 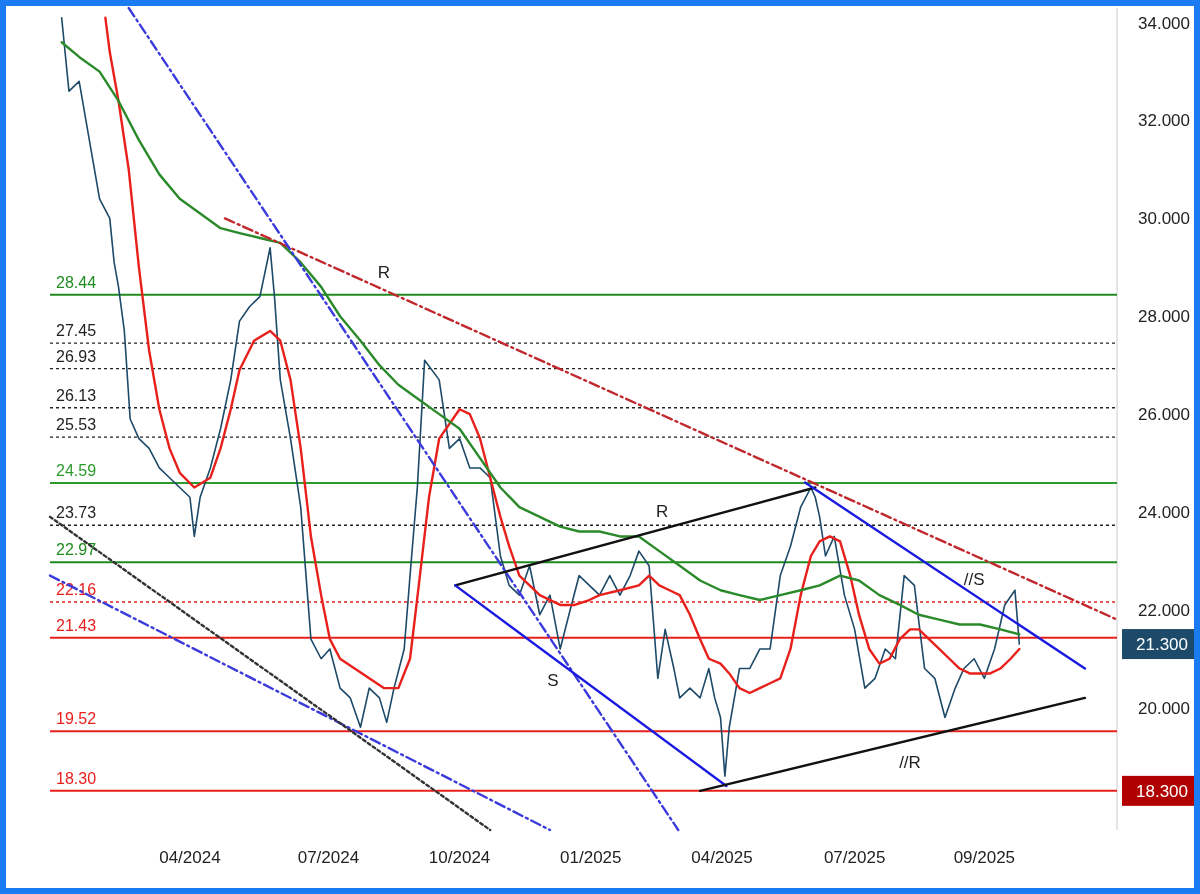 What do you see at coordinates (76, 356) in the screenshot?
I see `ref-line-label: 26.93` at bounding box center [76, 356].